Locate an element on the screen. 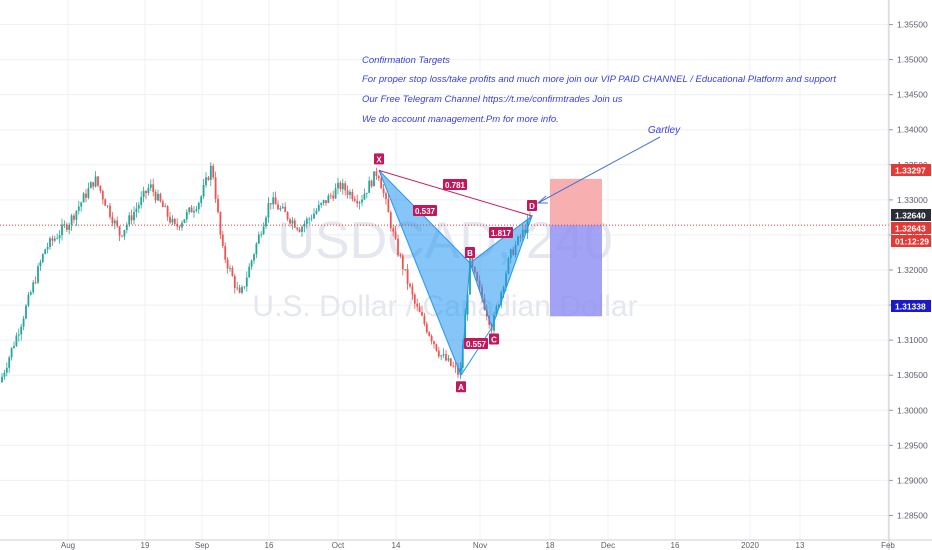 This screenshot has height=550, width=932. time-tick-label: Nov is located at coordinates (480, 545).